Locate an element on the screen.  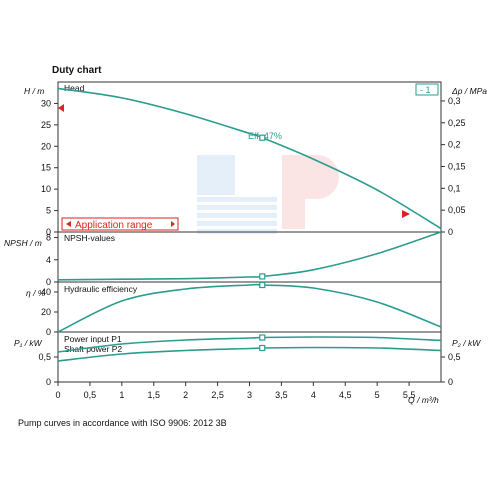
curve-hydraulic-efficiency is located at coordinates (249, 308).